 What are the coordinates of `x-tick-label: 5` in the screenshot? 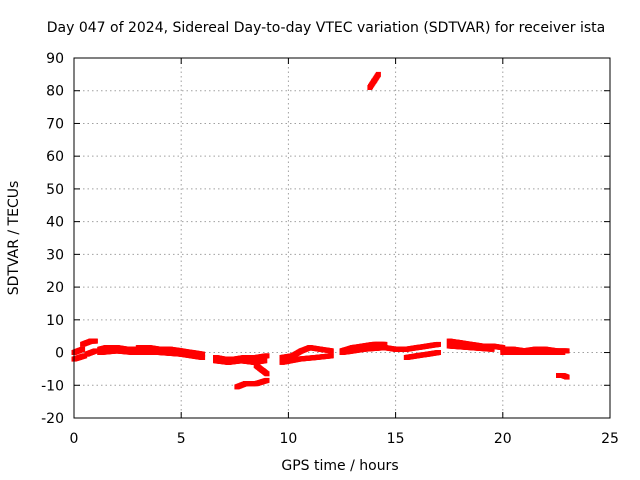 It's located at (181, 439).